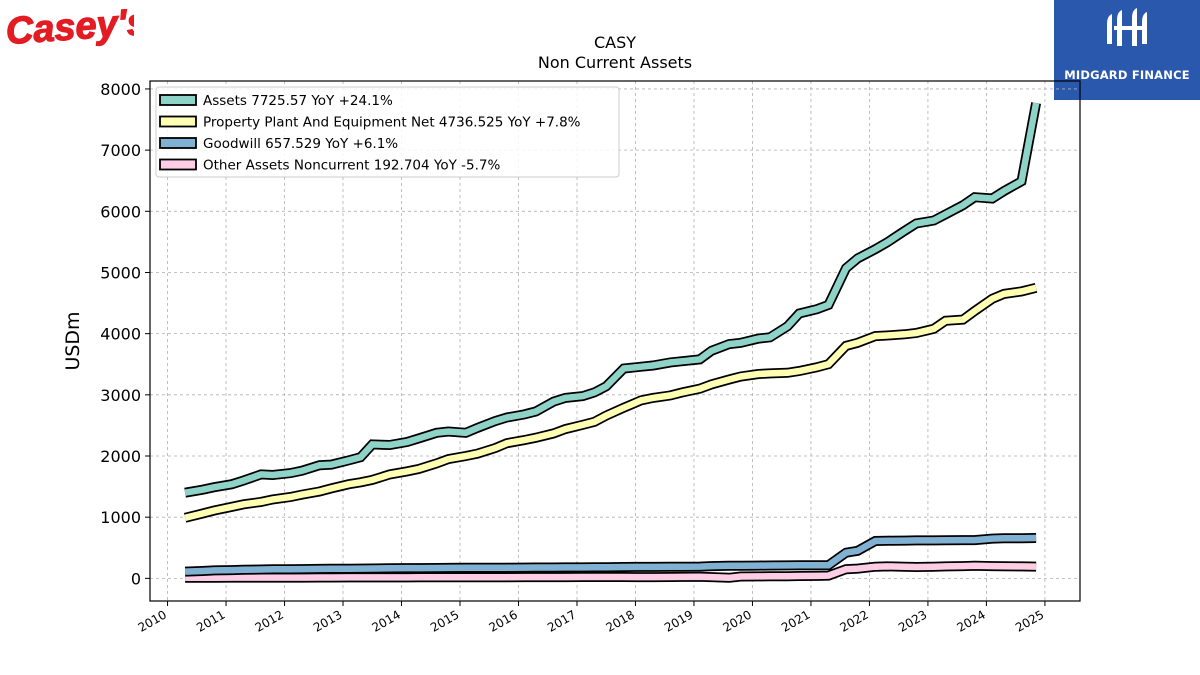 Image resolution: width=1200 pixels, height=675 pixels. What do you see at coordinates (120, 89) in the screenshot?
I see `y-tick-label: 8000` at bounding box center [120, 89].